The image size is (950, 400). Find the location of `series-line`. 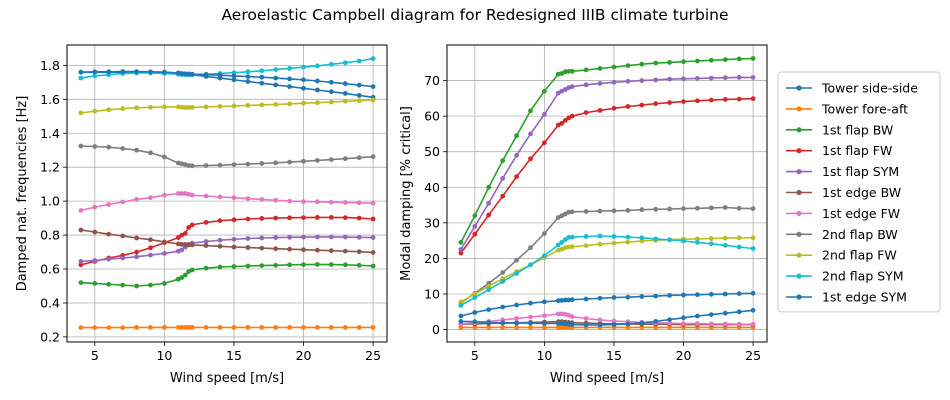

series-line is located at coordinates (607, 304).